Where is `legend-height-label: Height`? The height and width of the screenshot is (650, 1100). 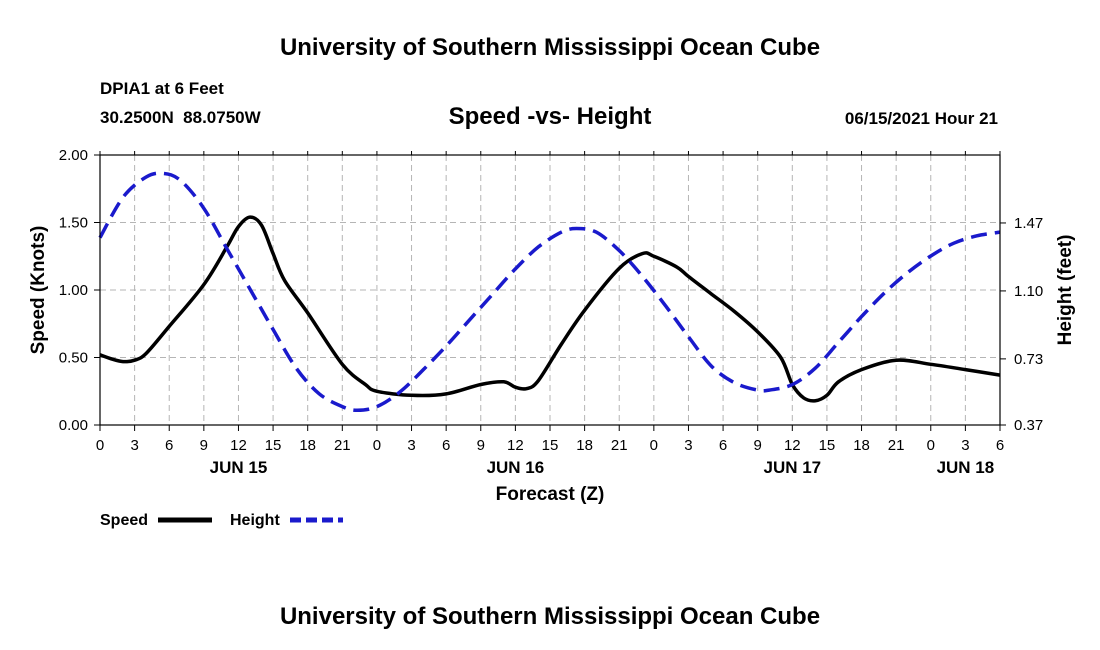
legend-height-label: Height is located at coordinates (255, 520).